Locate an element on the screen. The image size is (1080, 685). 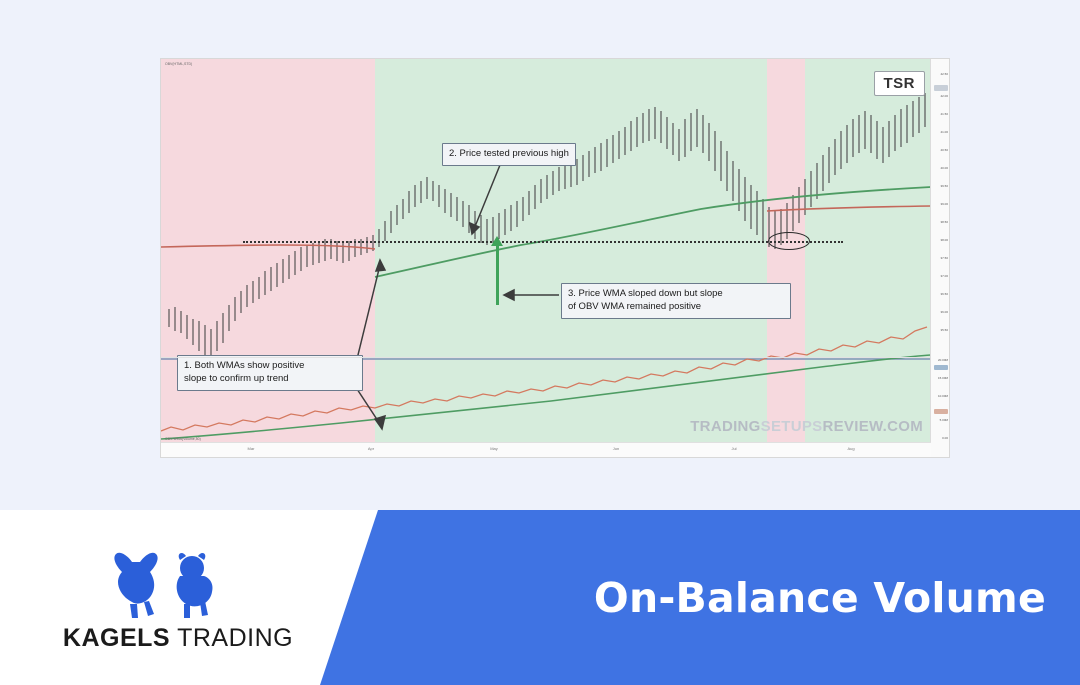
green-up-arrow-marker is located at coordinates (497, 270).